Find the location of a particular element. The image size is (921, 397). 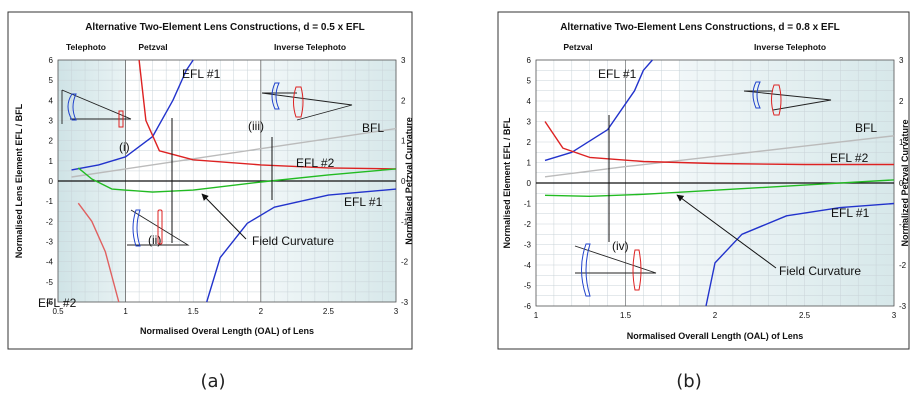

y-tick-label: 4 is located at coordinates (51, 100).